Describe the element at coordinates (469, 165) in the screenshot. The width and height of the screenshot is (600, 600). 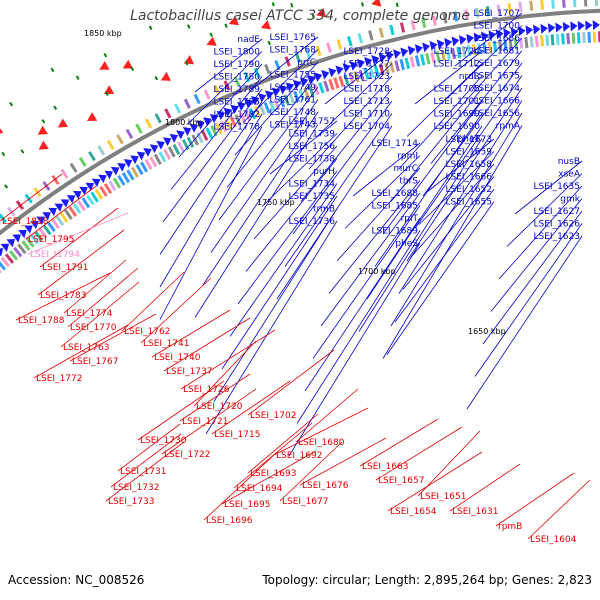
I see `forward-gene-label: LSEI_1658` at that location.